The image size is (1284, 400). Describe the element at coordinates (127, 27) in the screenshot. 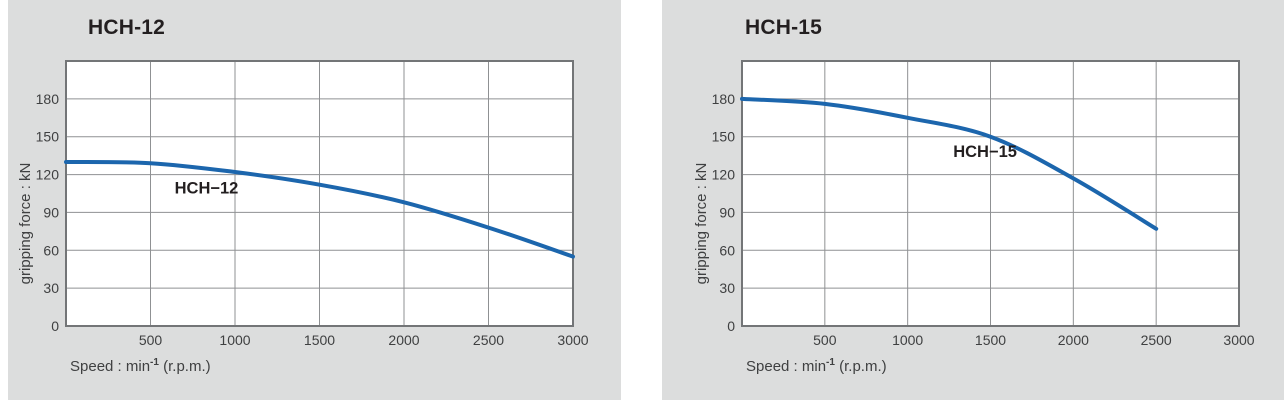

I see `chart-title: HCH-12` at that location.